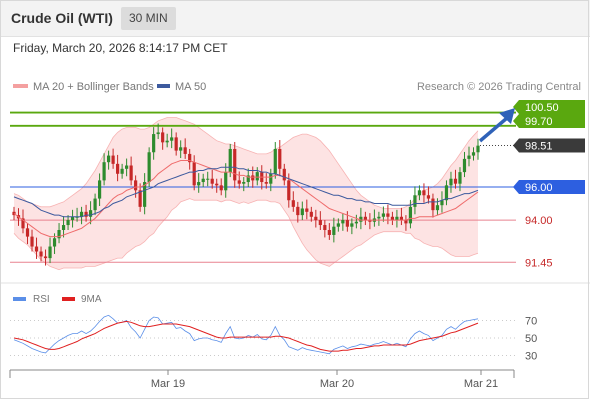 The width and height of the screenshot is (590, 400). I want to click on header-bar: Crude Oil (WTI) 30 MIN, so click(295, 18).